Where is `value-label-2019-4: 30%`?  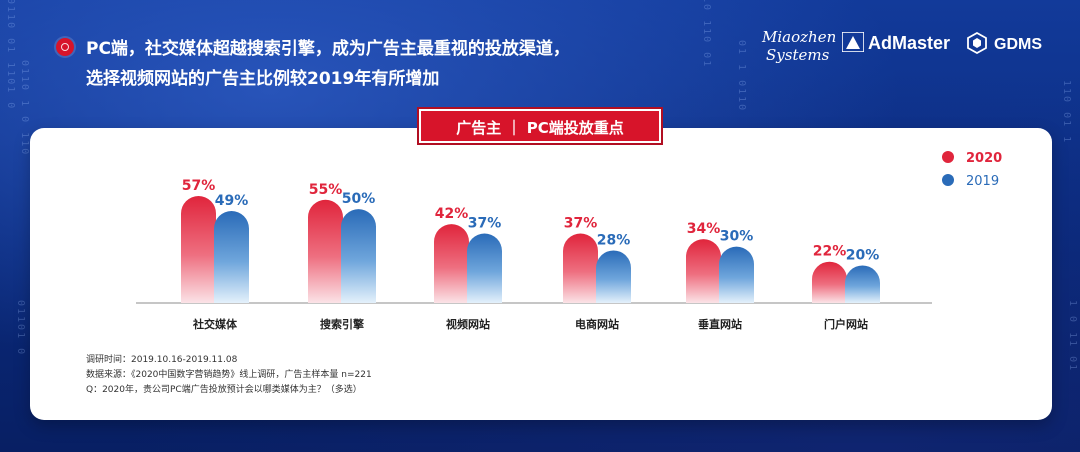
value-label-2019-4: 30% is located at coordinates (737, 237).